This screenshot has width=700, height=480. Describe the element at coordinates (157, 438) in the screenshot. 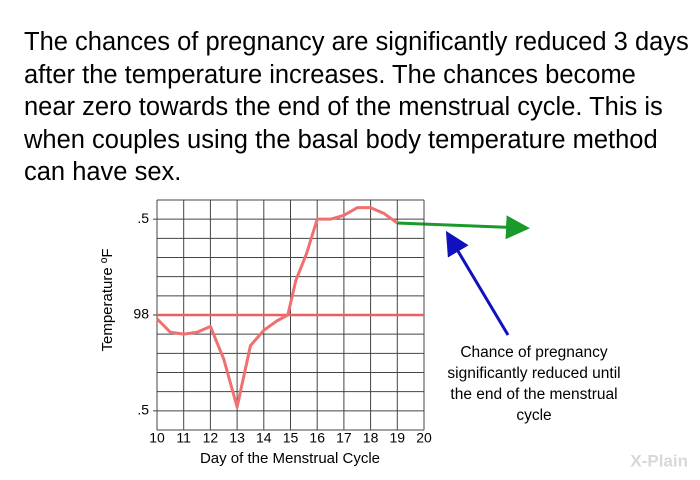

I see `x-tick-label: 10` at that location.